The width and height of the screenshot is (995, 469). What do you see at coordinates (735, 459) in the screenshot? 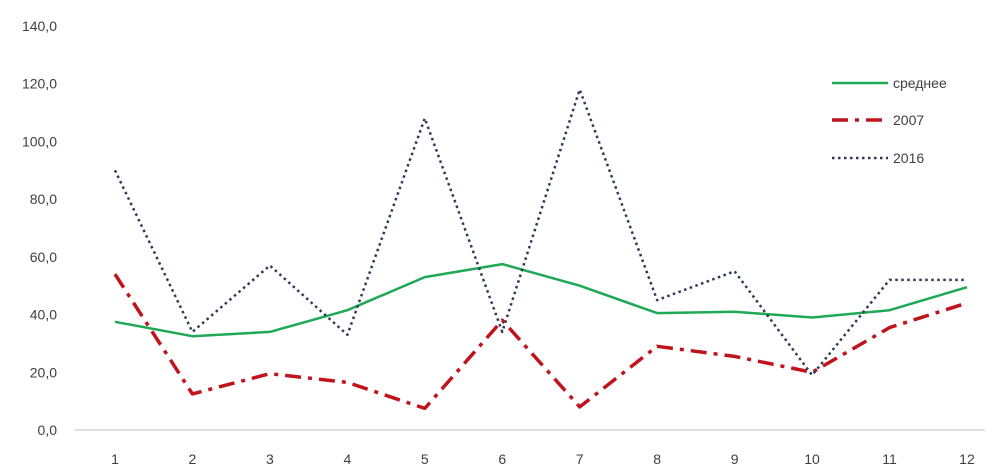
I see `x-tick-label: 9` at bounding box center [735, 459].